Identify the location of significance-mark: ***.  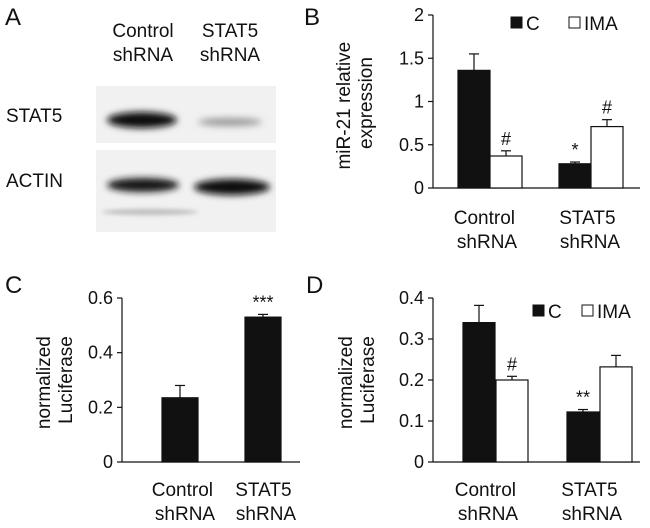
(262, 302).